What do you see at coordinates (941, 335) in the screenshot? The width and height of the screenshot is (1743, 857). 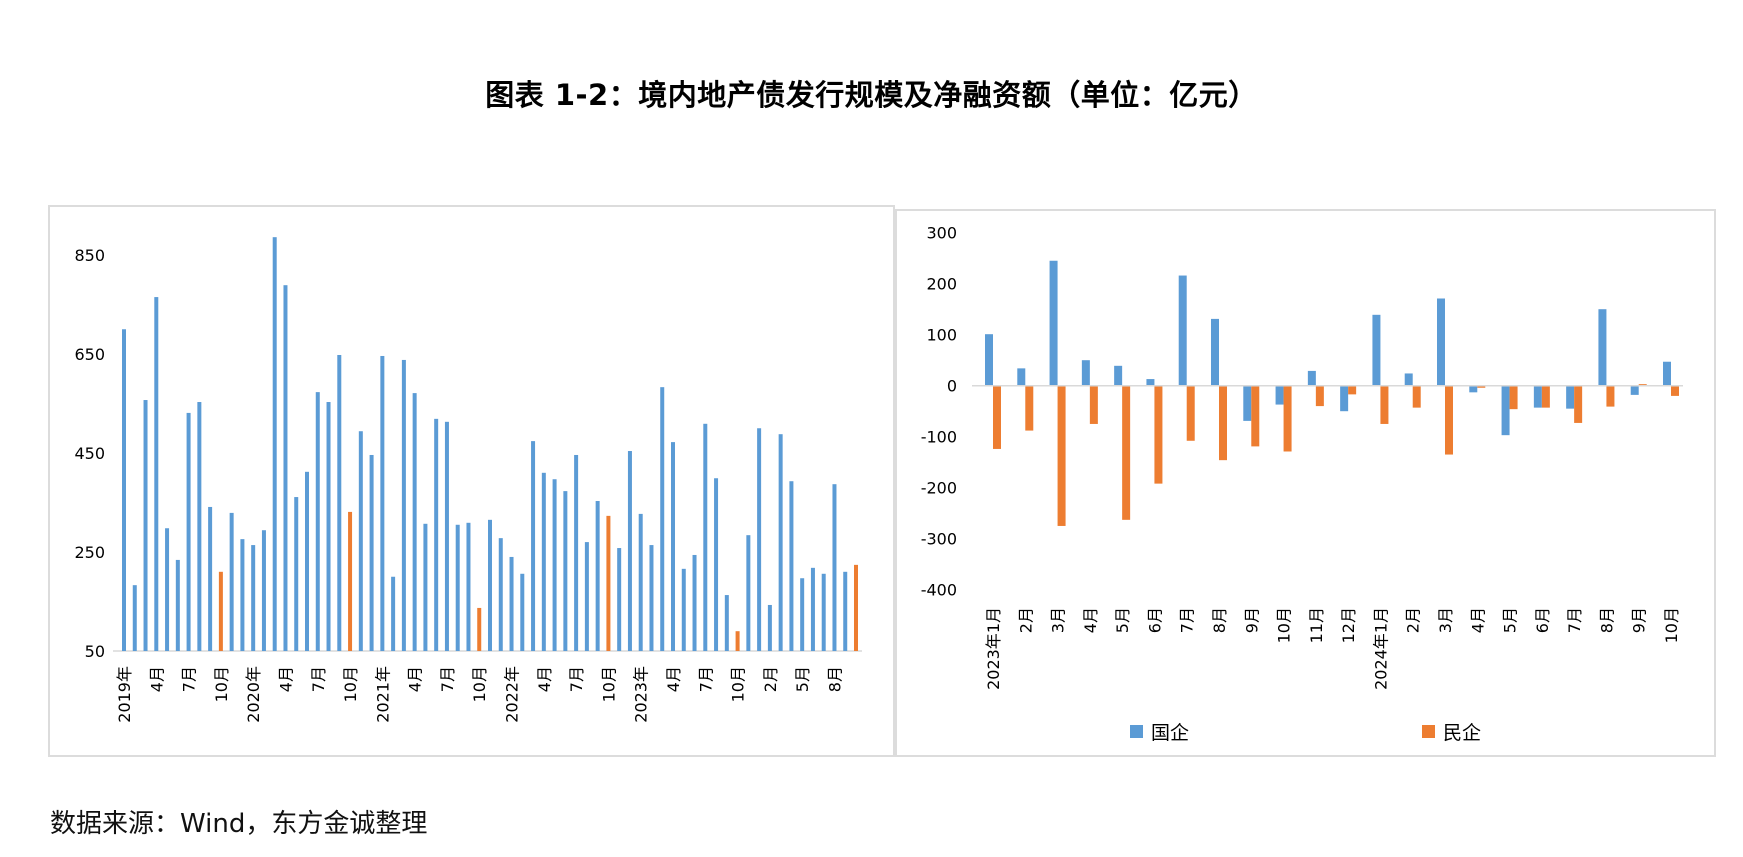 I see `y-tick-label: 100` at bounding box center [941, 335].